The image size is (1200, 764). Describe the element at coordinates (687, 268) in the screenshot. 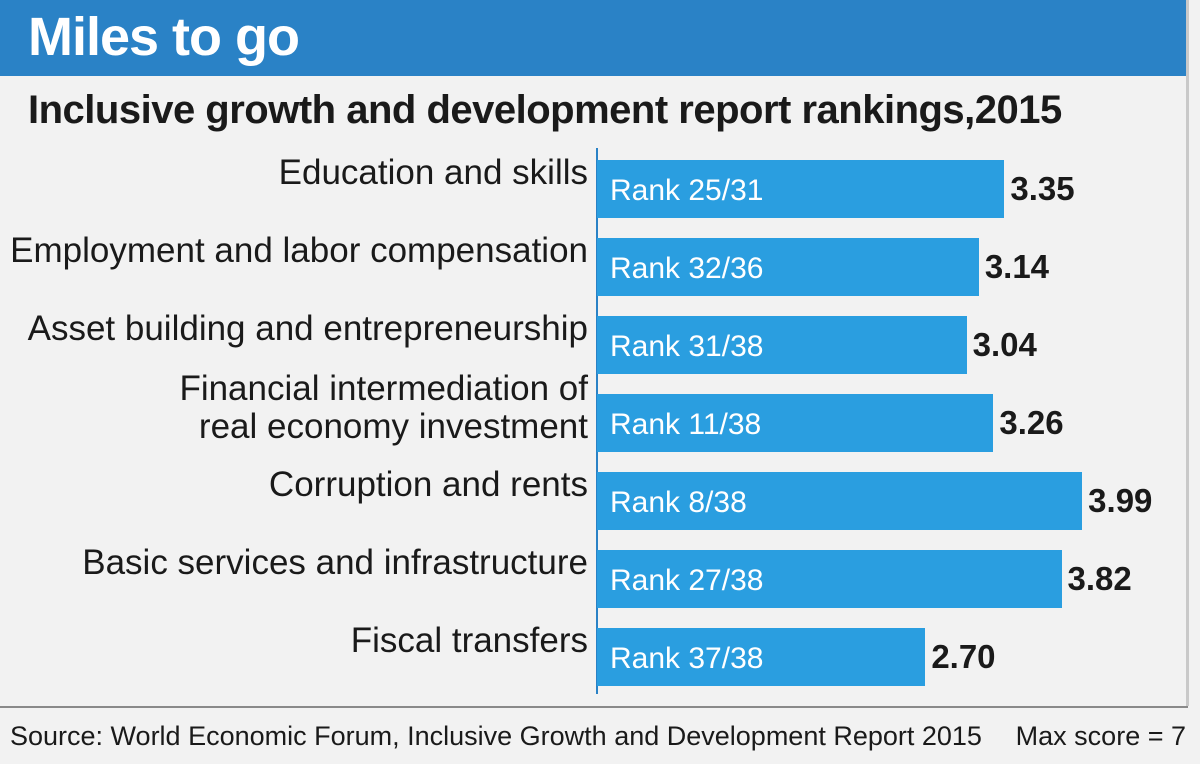

I see `rank-label: Rank 32/36` at that location.